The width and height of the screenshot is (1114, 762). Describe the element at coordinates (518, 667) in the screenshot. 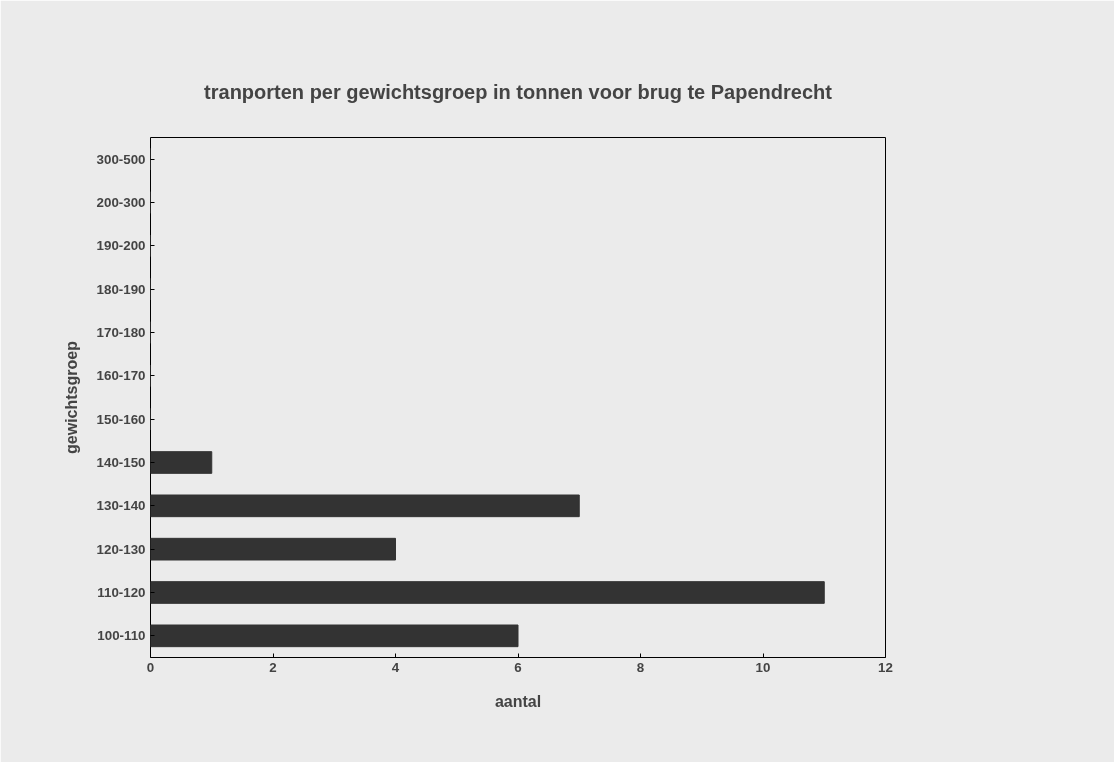

I see `x-tick-label: 6` at that location.